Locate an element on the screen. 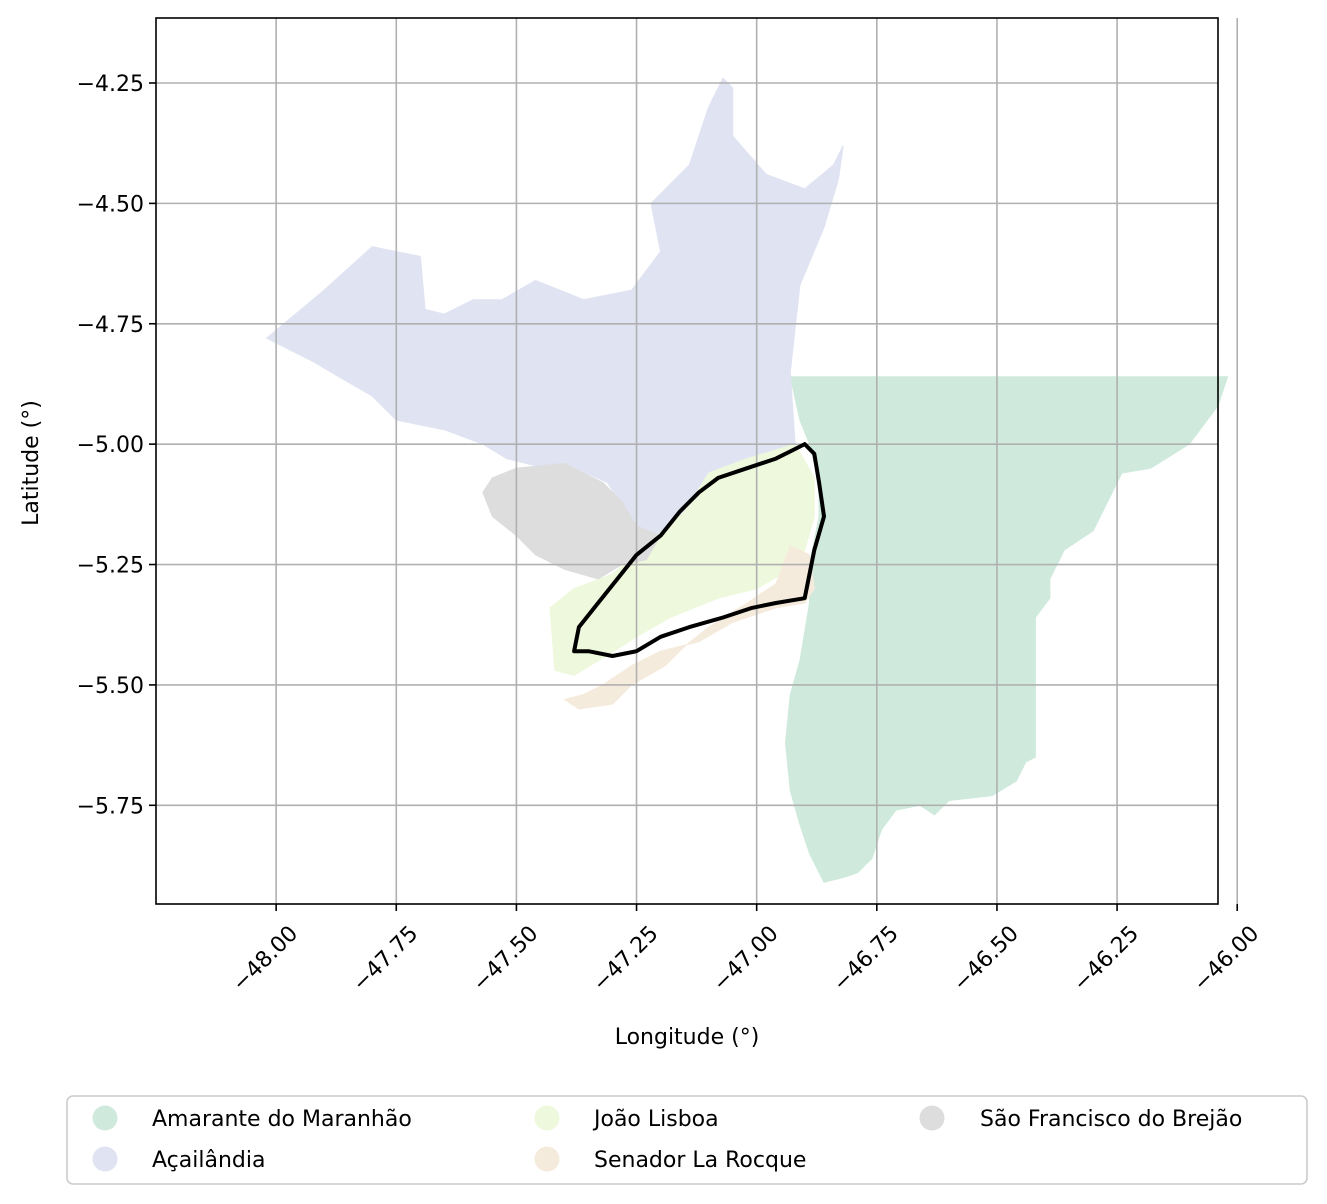 This screenshot has height=1204, width=1327. region-sao-francisco-do-brejao is located at coordinates (572, 521).